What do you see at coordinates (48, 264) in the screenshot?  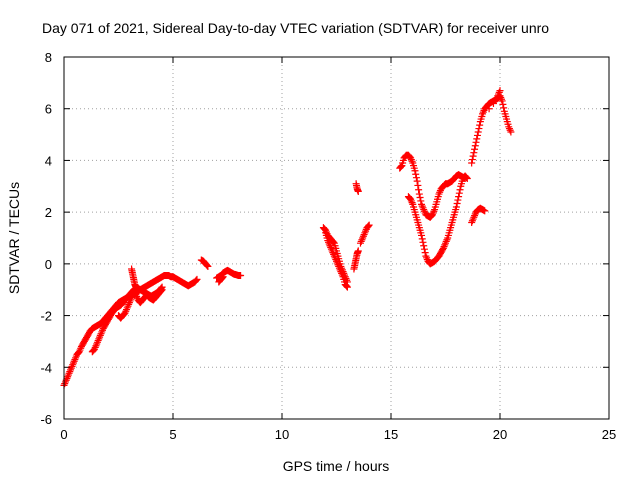 I see `y-tick-label: 0` at bounding box center [48, 264].